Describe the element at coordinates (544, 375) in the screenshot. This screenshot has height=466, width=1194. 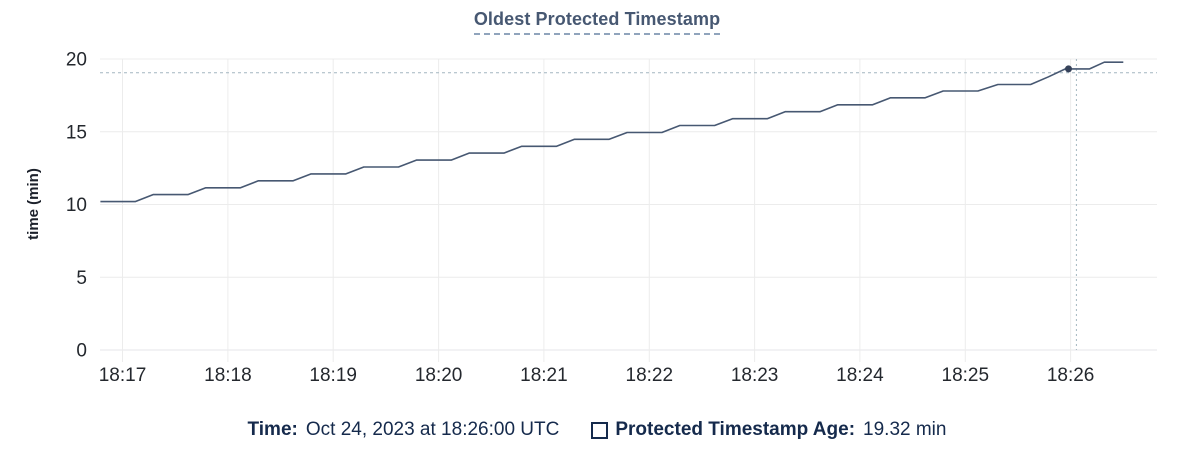
I see `x-tick-label: 18:21` at that location.